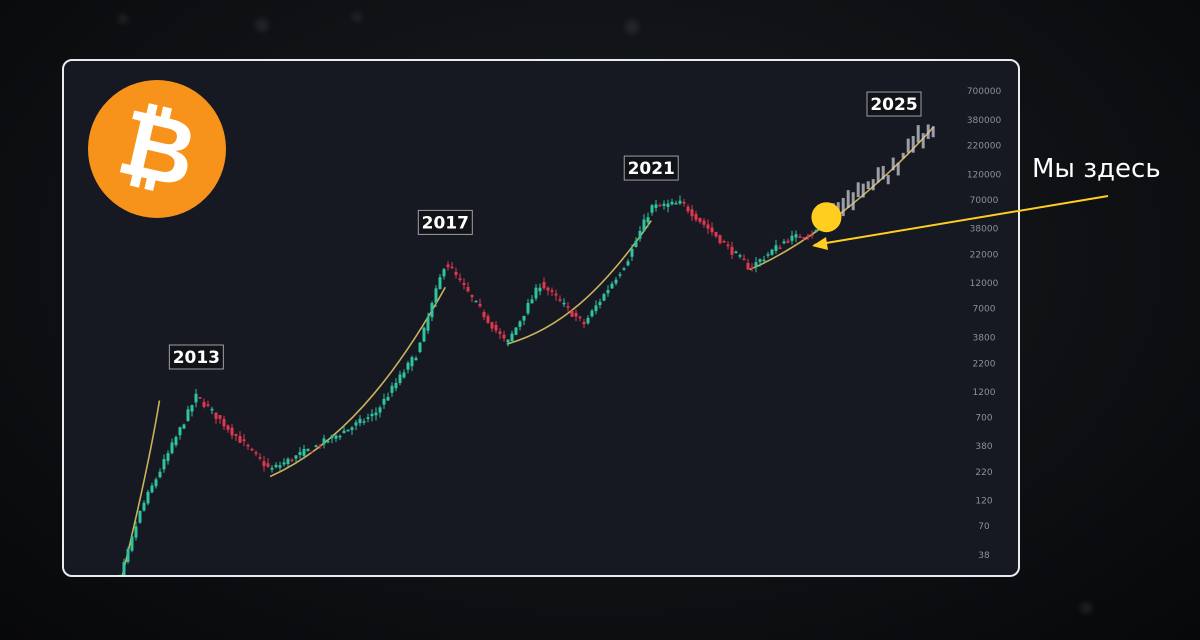  What do you see at coordinates (984, 338) in the screenshot?
I see `y-tick-label: 3800` at bounding box center [984, 338].